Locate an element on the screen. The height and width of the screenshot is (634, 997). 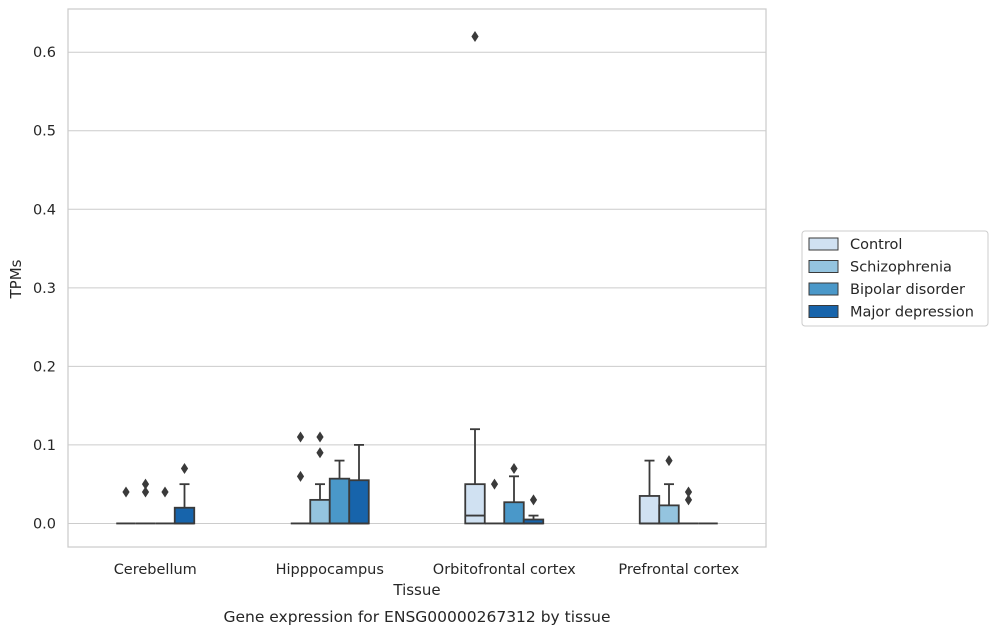
legend-frame is located at coordinates (895, 278).